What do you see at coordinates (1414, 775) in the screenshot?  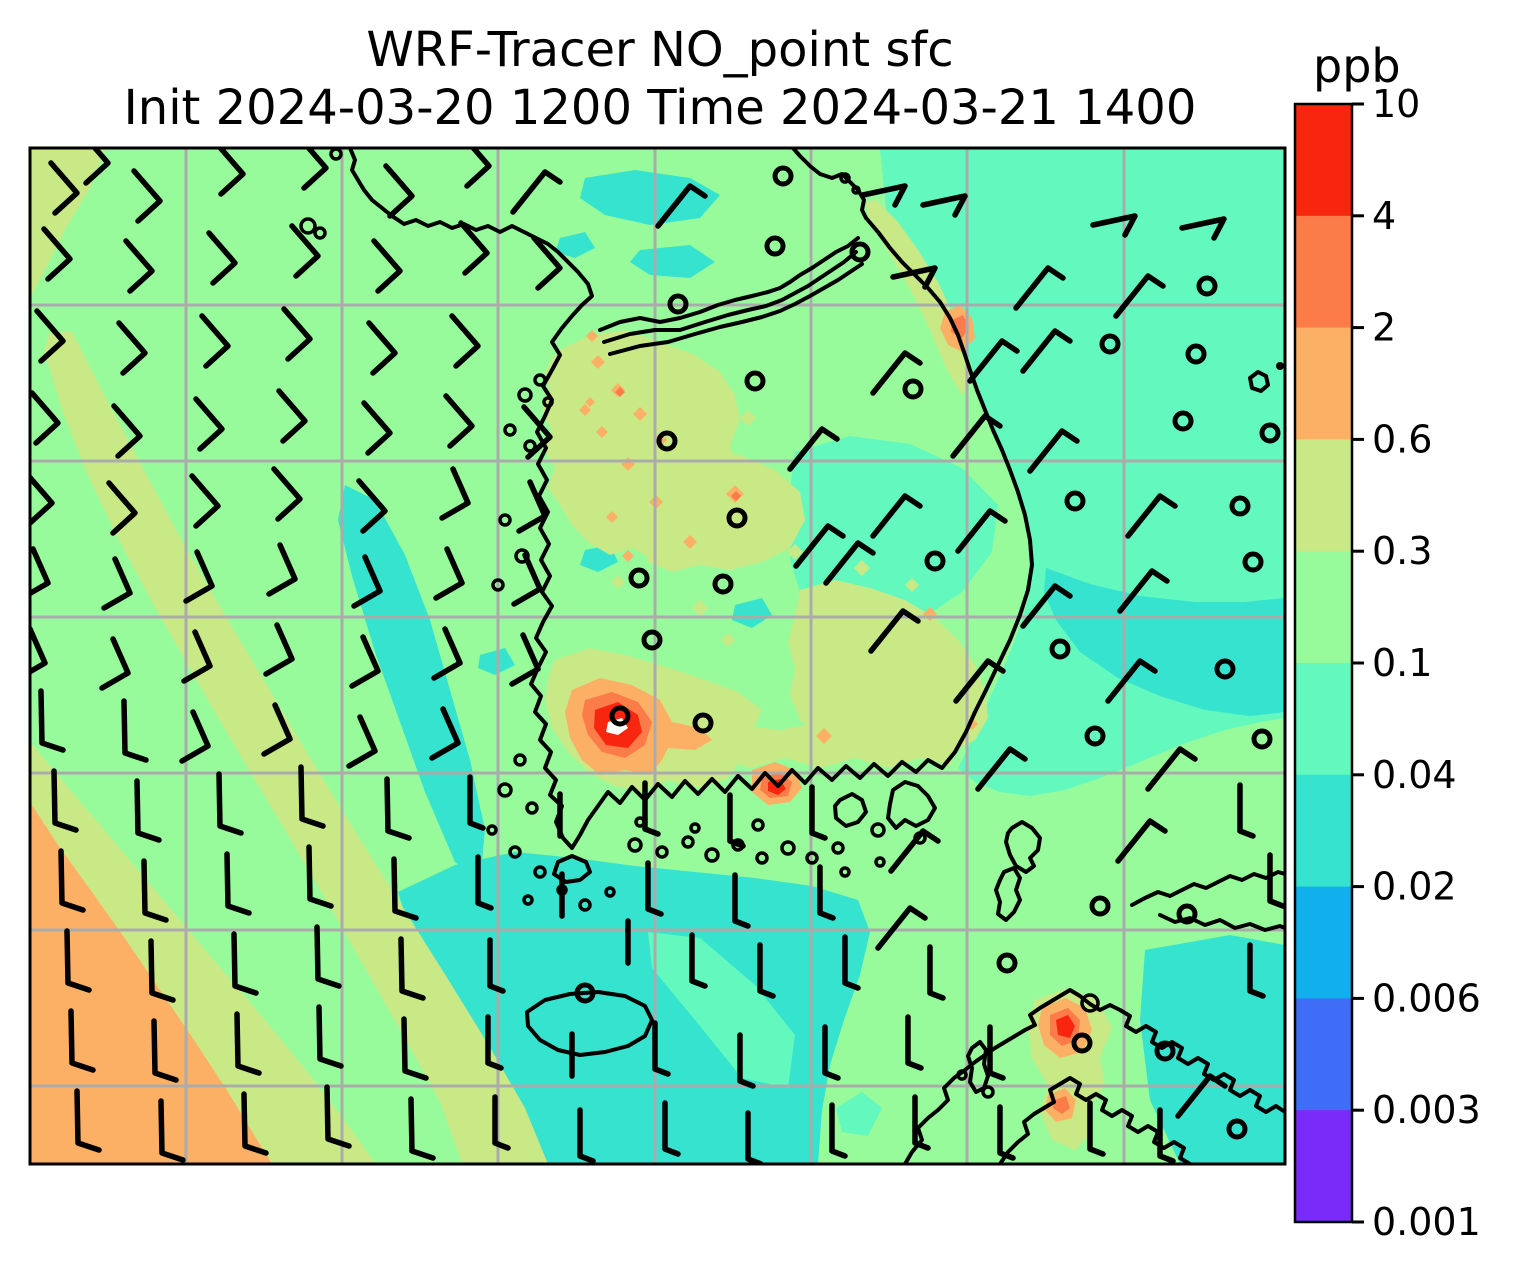 I see `colorbar-tick-label: 0.04` at bounding box center [1414, 775].